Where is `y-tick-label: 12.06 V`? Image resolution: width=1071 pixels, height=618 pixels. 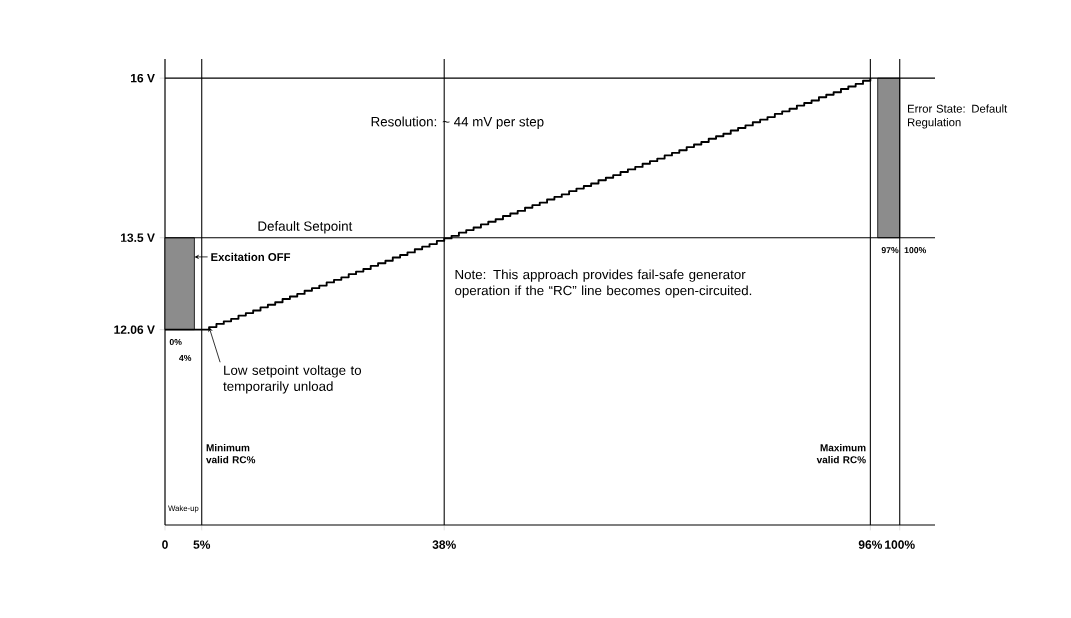 y-tick-label: 12.06 V is located at coordinates (134, 329).